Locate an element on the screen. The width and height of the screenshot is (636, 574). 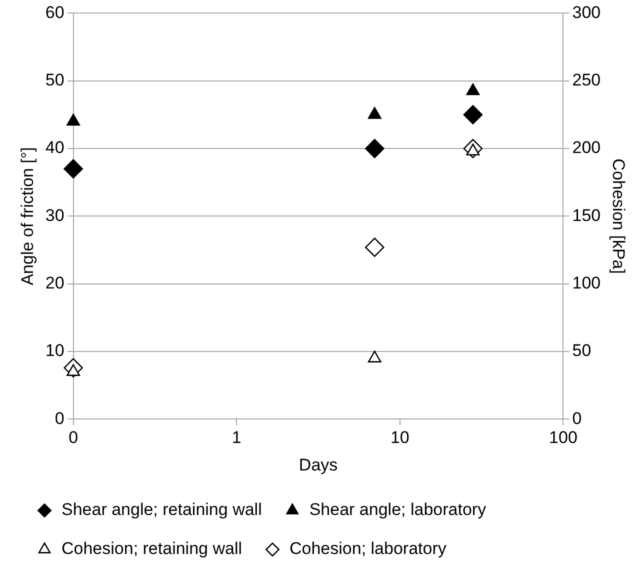
legend-label: Shear angle; retaining wall is located at coordinates (162, 510).